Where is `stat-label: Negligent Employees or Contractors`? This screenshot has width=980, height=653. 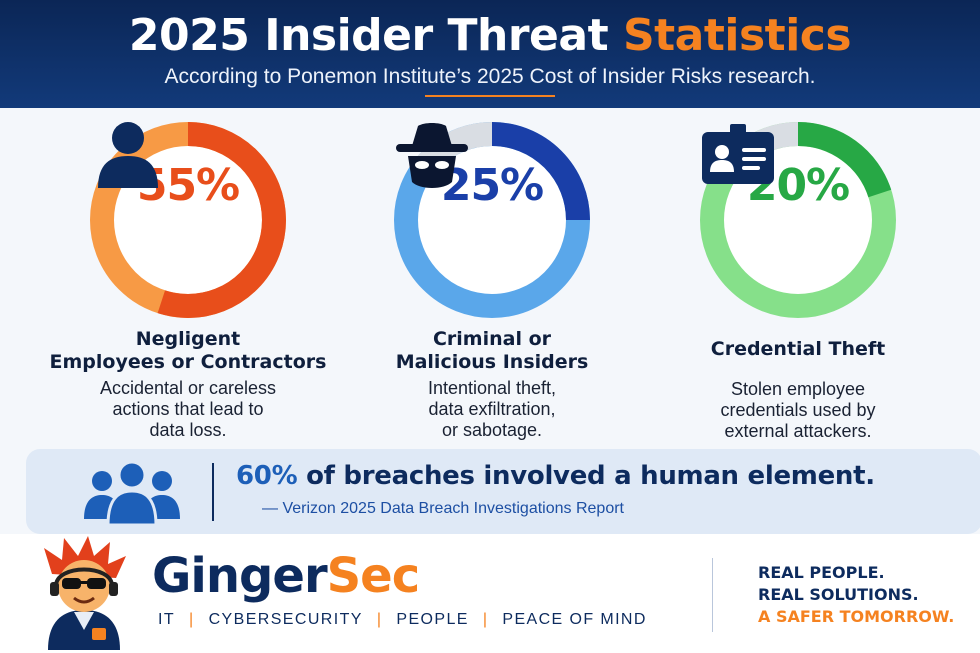 stat-label: Negligent Employees or Contractors is located at coordinates (188, 351).